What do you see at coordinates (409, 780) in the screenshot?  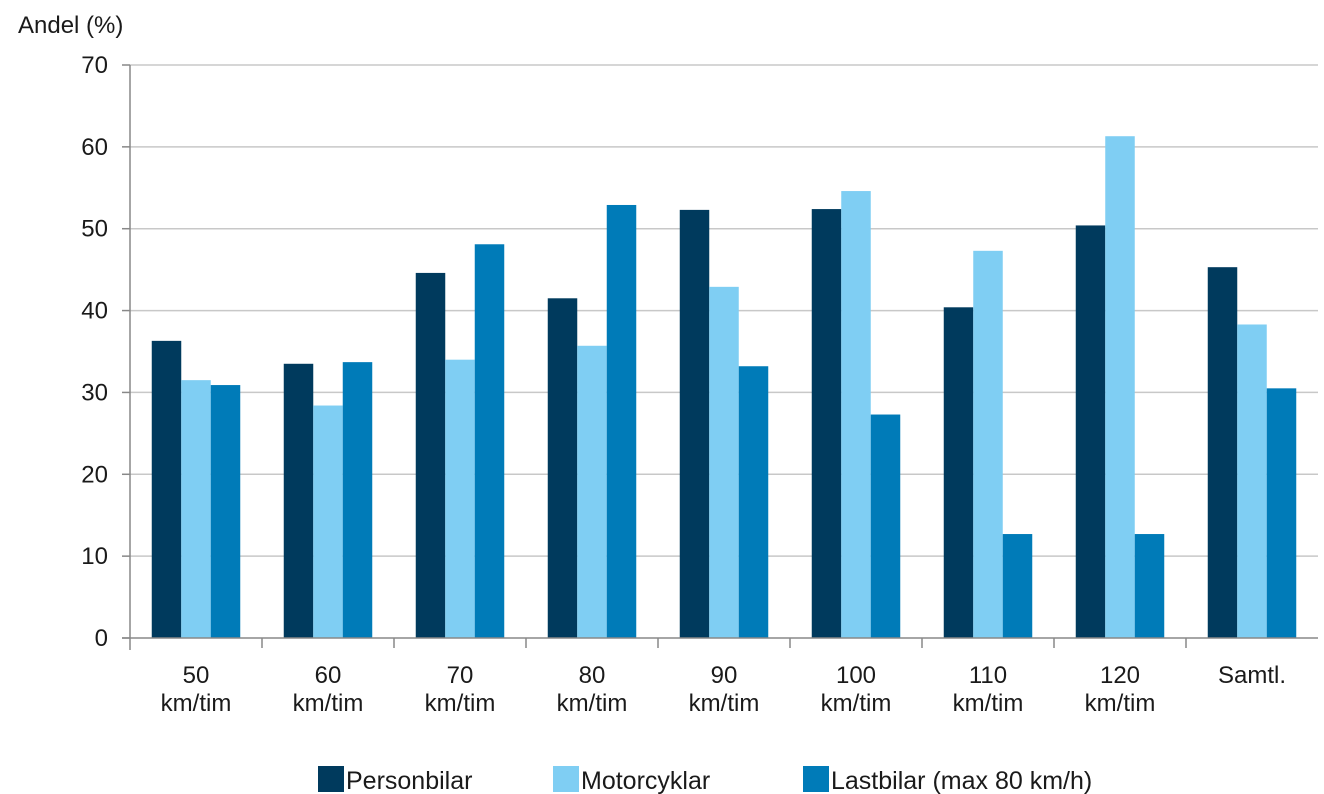 I see `legend-label: Personbilar` at bounding box center [409, 780].